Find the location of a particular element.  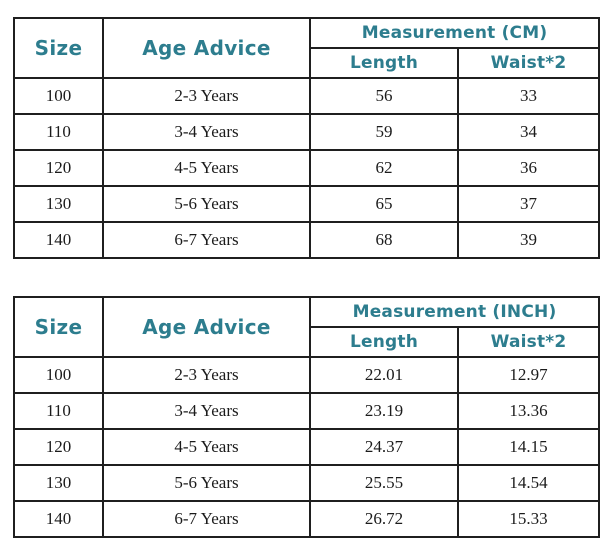

waist-cell: 15.33 is located at coordinates (528, 519).